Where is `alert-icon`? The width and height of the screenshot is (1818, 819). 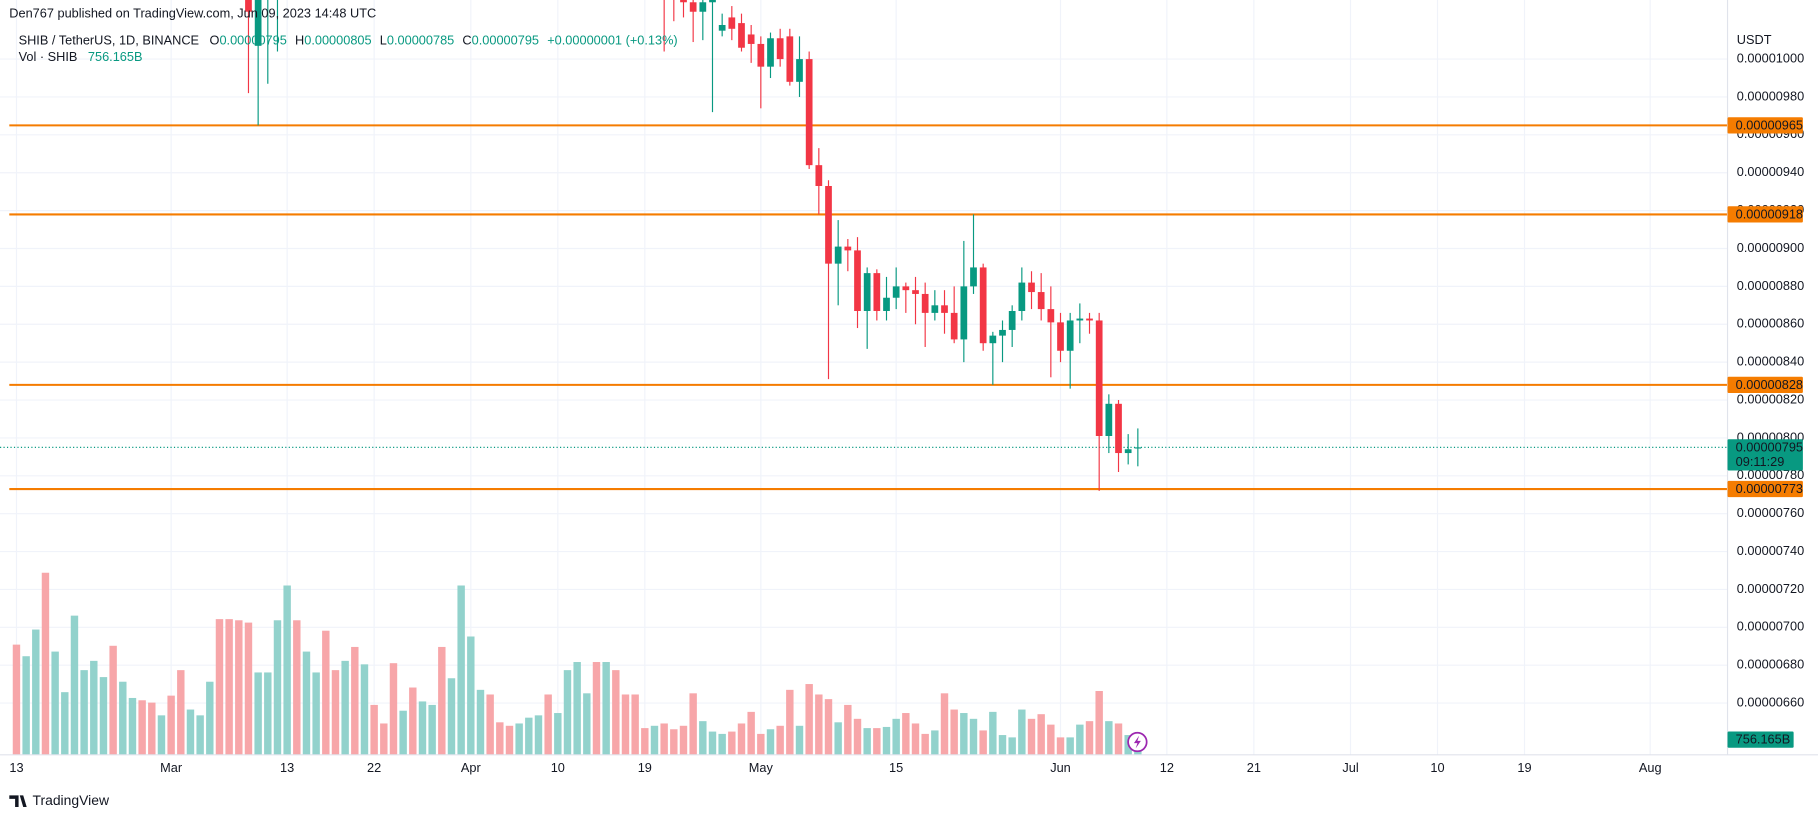 alert-icon is located at coordinates (1137, 742).